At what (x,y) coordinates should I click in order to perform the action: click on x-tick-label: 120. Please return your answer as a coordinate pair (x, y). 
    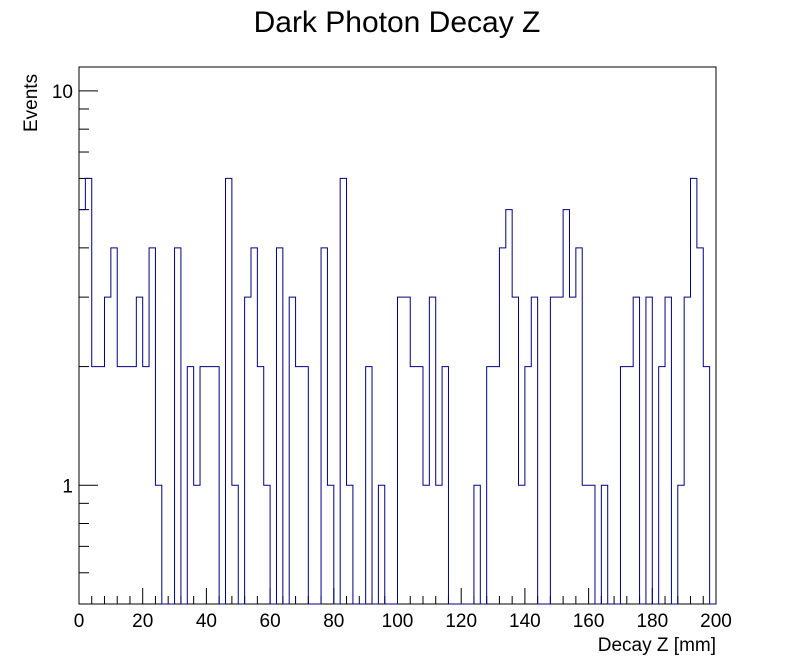
    Looking at the image, I should click on (461, 621).